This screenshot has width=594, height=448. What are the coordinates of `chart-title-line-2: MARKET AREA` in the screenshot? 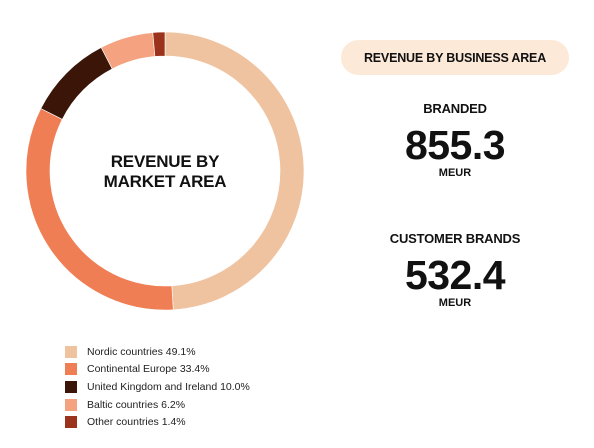 It's located at (165, 181).